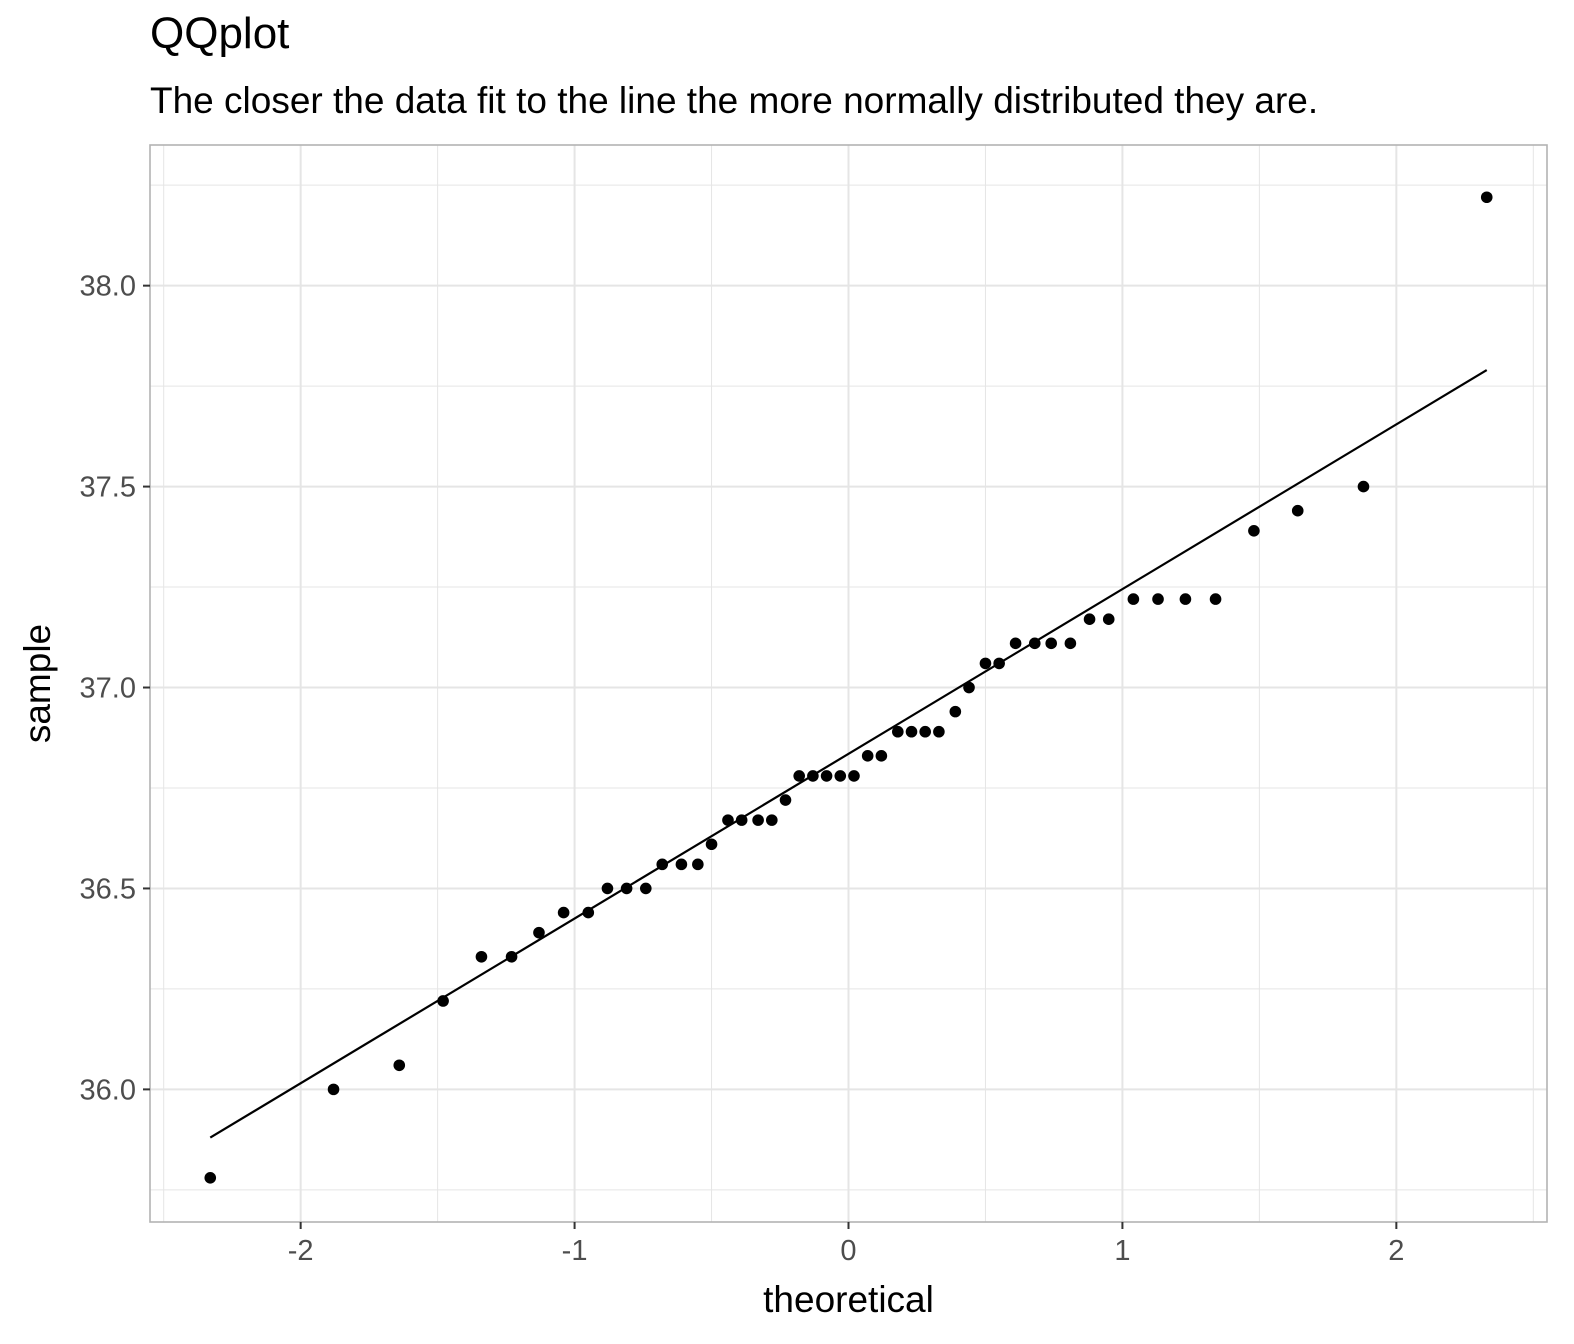 The width and height of the screenshot is (1574, 1344). I want to click on y-axis: 36.0 36.5 37.0 37.5 38.0, so click(115, 688).